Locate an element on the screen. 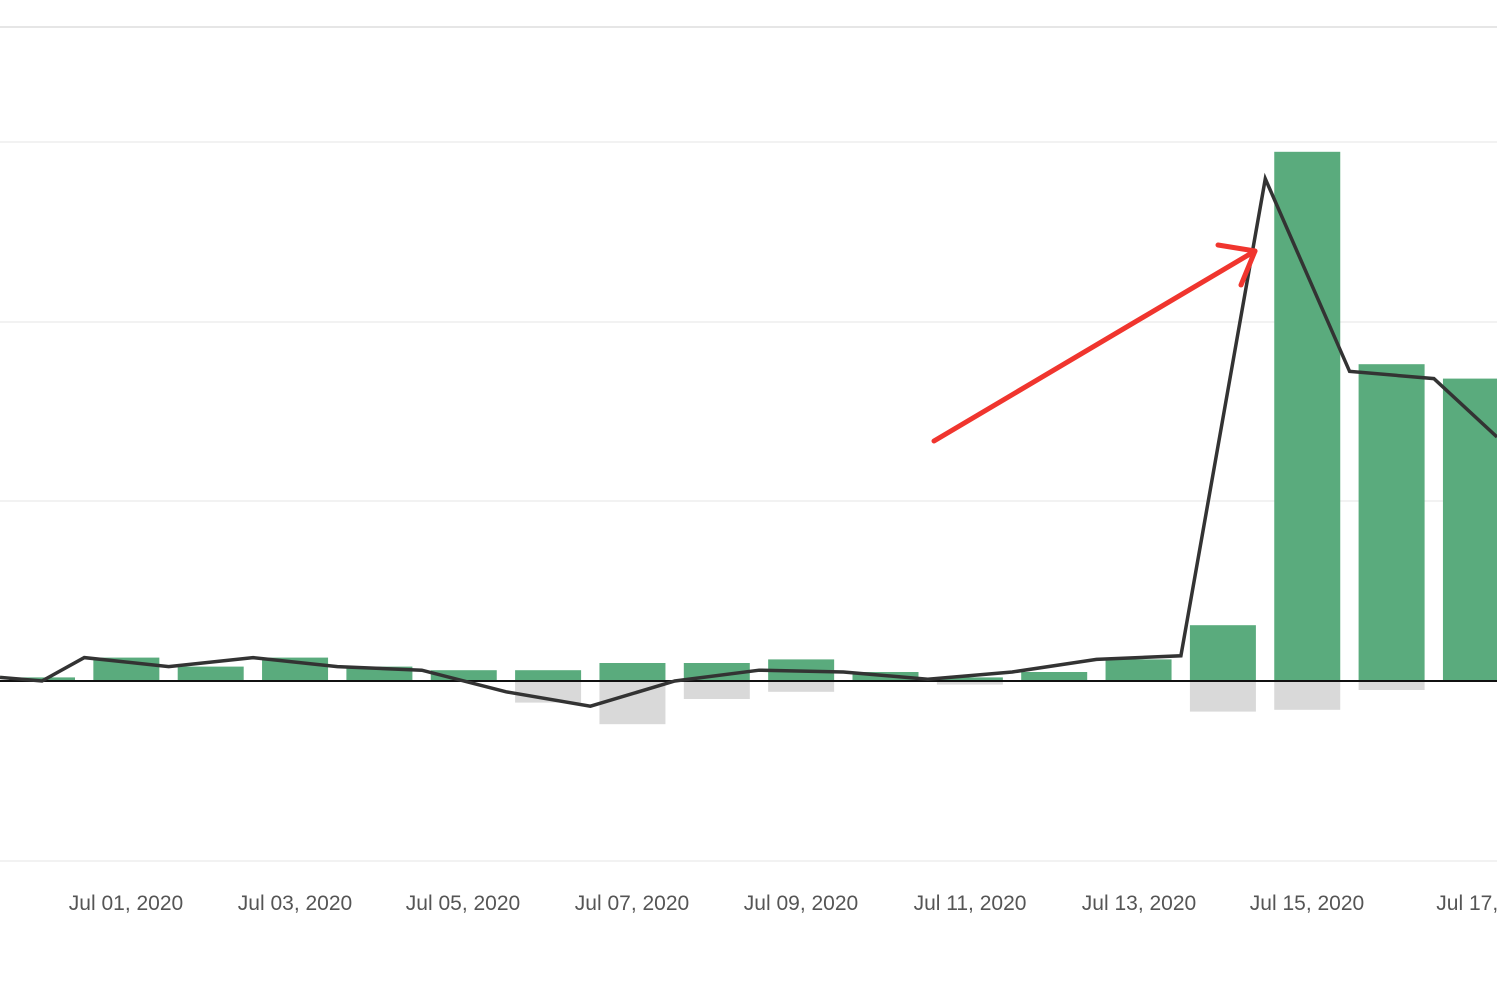  negative-bars is located at coordinates (970, 703).